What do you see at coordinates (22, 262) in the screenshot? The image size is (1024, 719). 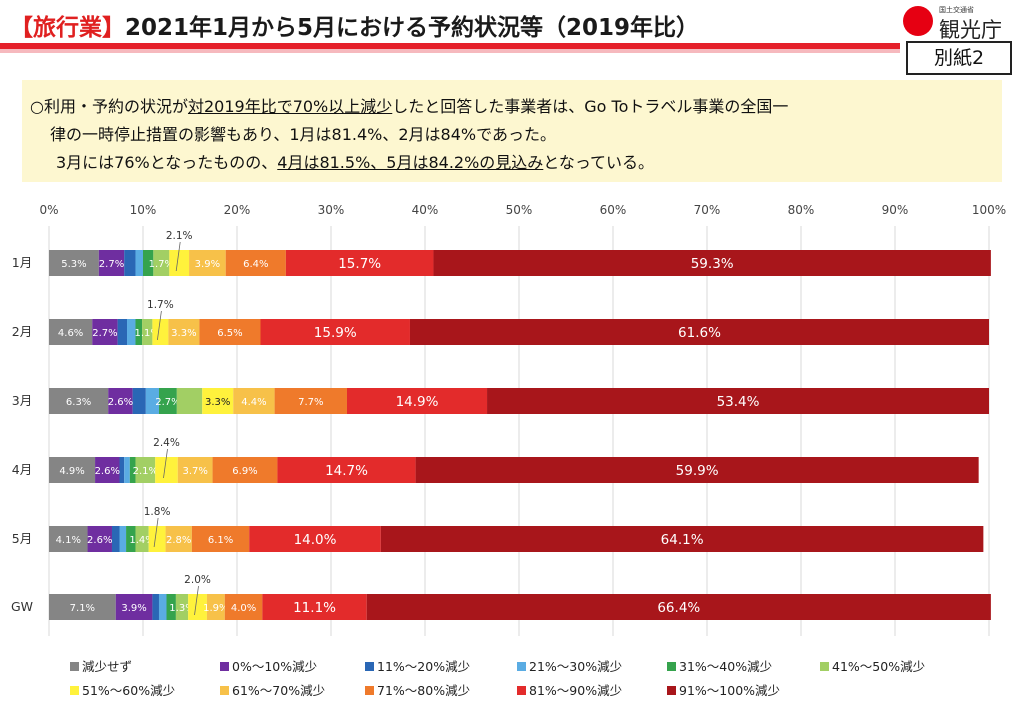 I see `y-category-label: 1月` at bounding box center [22, 262].